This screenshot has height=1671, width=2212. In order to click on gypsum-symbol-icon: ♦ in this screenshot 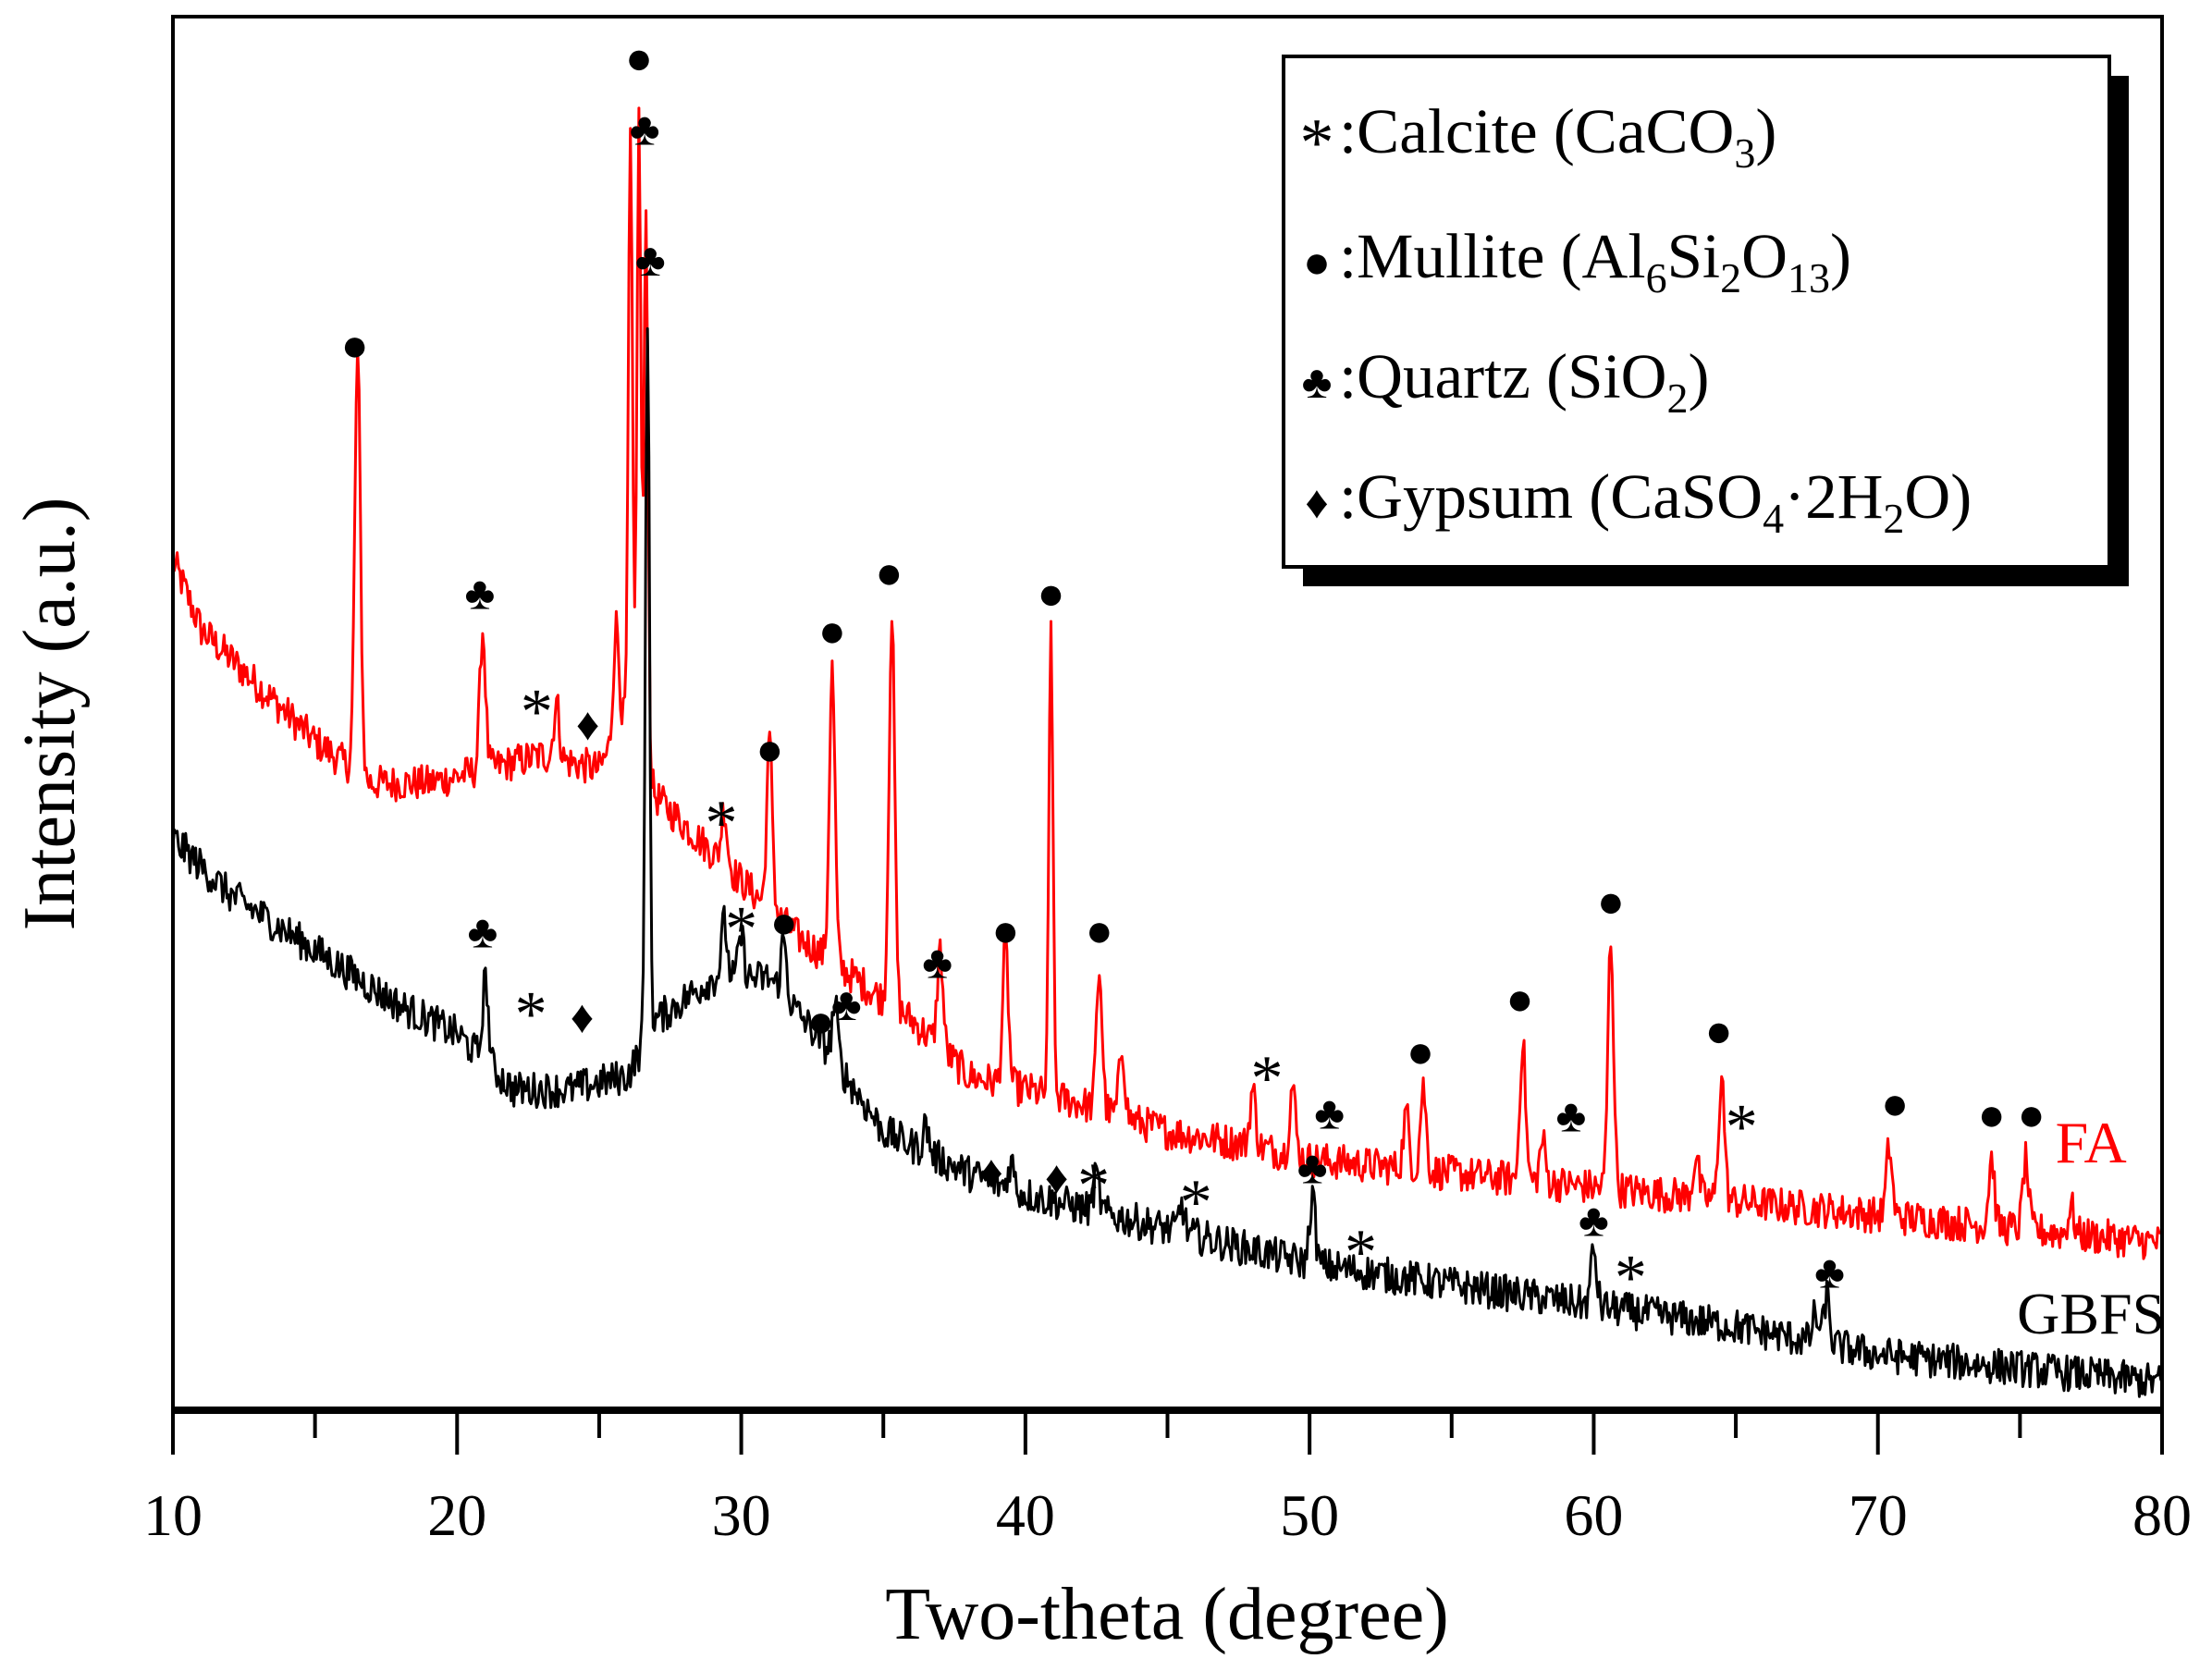, I will do `click(1317, 502)`.